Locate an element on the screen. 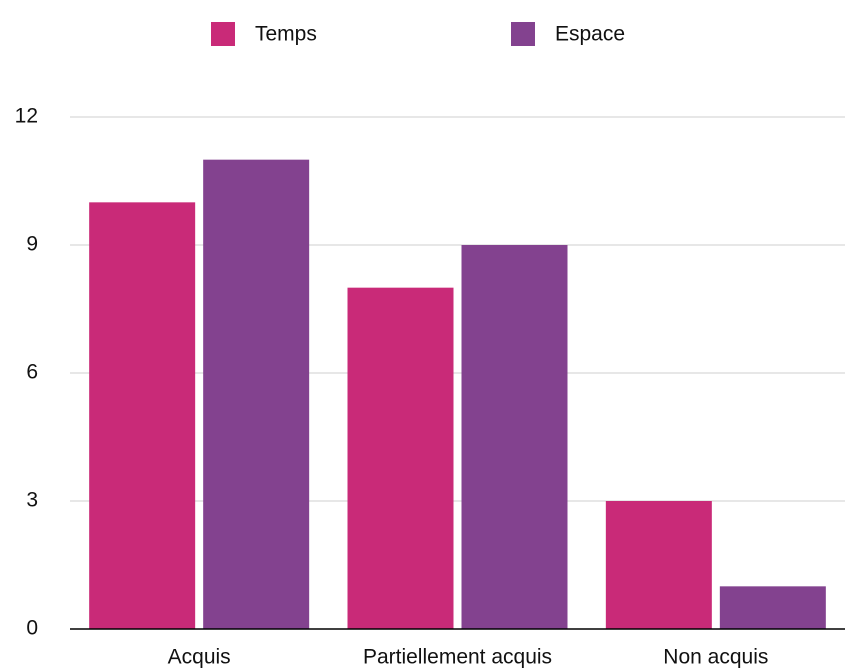  x-tick-label: Non acquis is located at coordinates (715, 657).